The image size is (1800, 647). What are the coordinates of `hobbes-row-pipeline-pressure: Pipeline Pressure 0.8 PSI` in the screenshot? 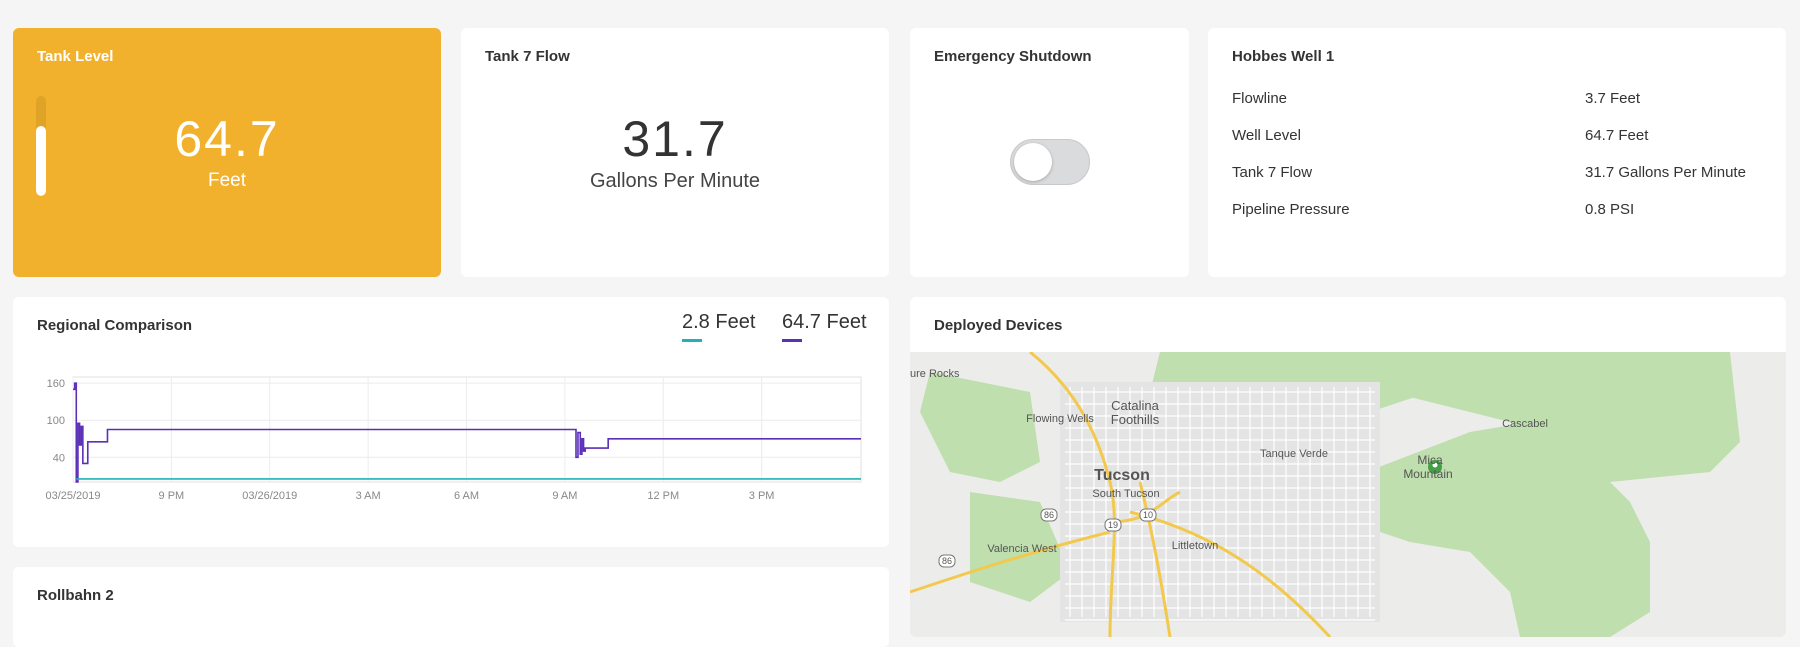 It's located at (1497, 211).